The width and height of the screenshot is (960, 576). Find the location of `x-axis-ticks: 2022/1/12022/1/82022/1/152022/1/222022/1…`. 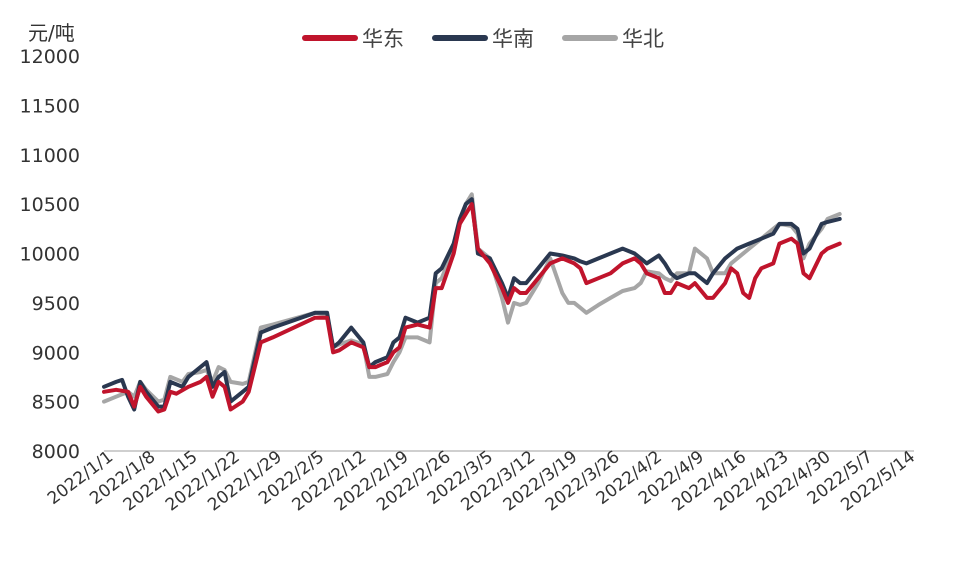

x-axis-ticks: 2022/1/12022/1/82022/1/152022/1/222022/1… is located at coordinates (481, 481).